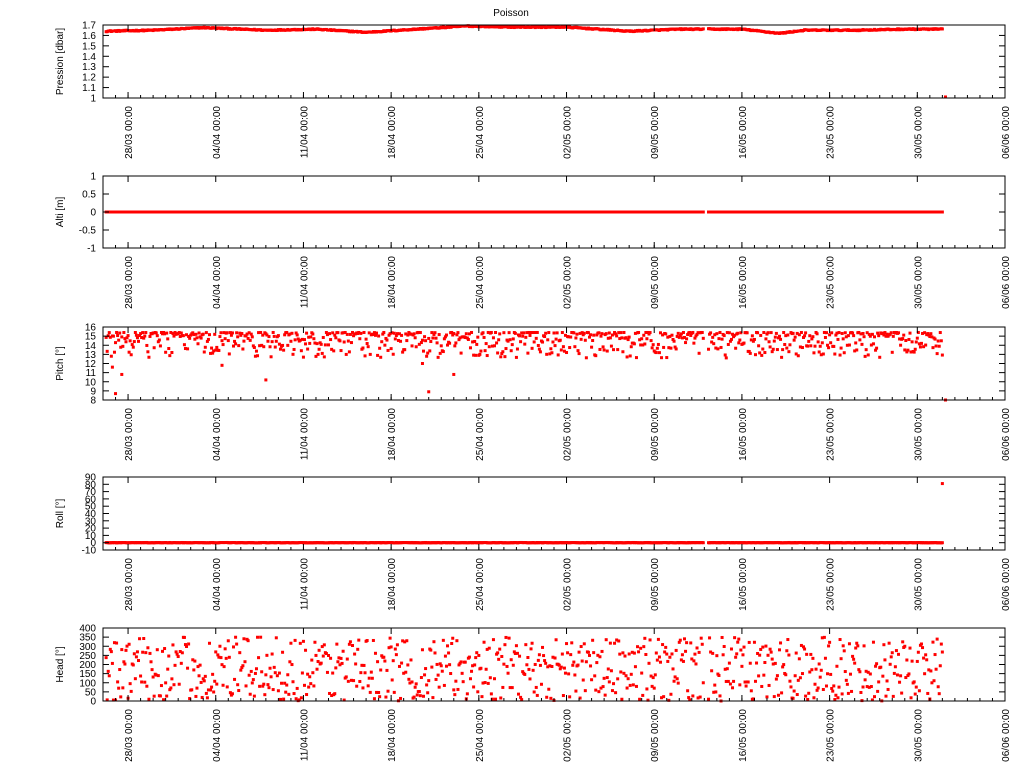  I want to click on x-tick-label: 28/03 00:00, so click(129, 132).